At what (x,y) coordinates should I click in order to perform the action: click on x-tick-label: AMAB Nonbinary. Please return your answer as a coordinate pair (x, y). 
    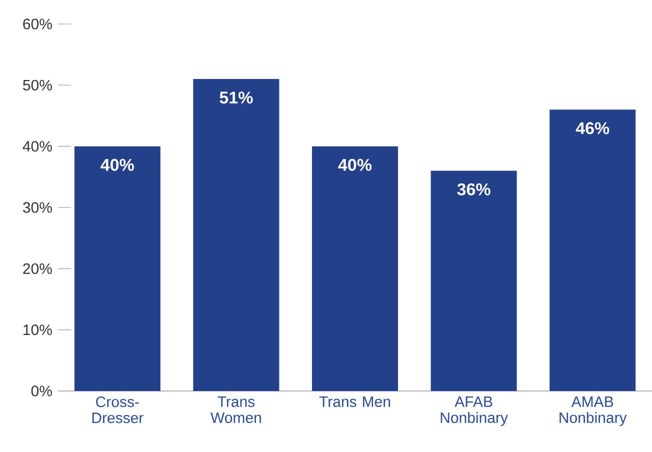
    Looking at the image, I should click on (593, 411).